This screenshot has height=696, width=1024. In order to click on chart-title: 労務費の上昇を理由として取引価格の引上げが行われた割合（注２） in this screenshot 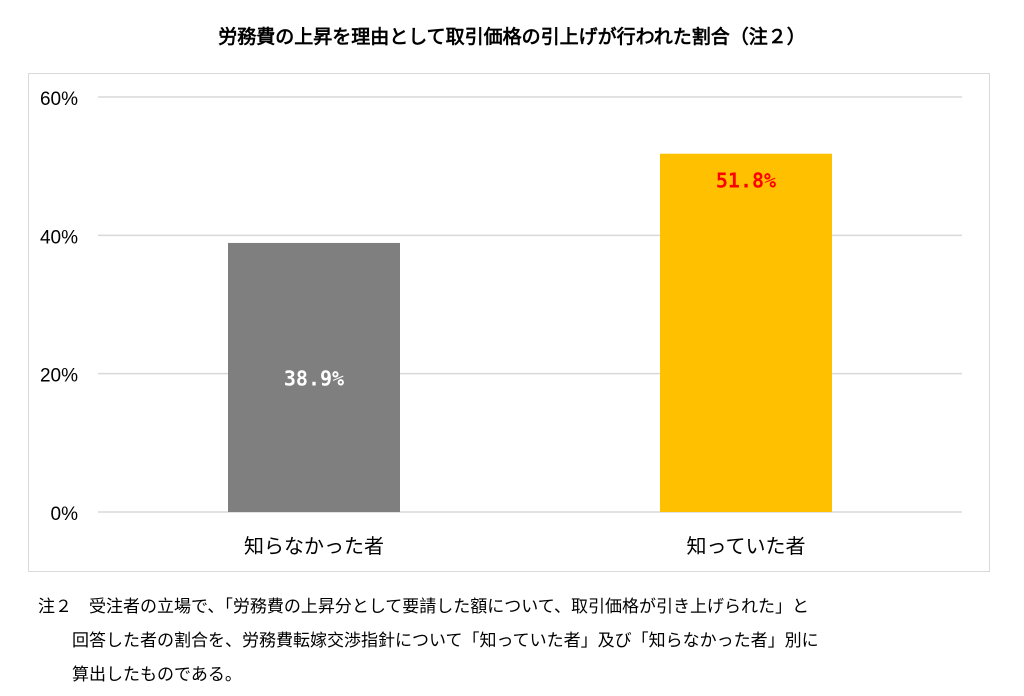, I will do `click(512, 37)`.